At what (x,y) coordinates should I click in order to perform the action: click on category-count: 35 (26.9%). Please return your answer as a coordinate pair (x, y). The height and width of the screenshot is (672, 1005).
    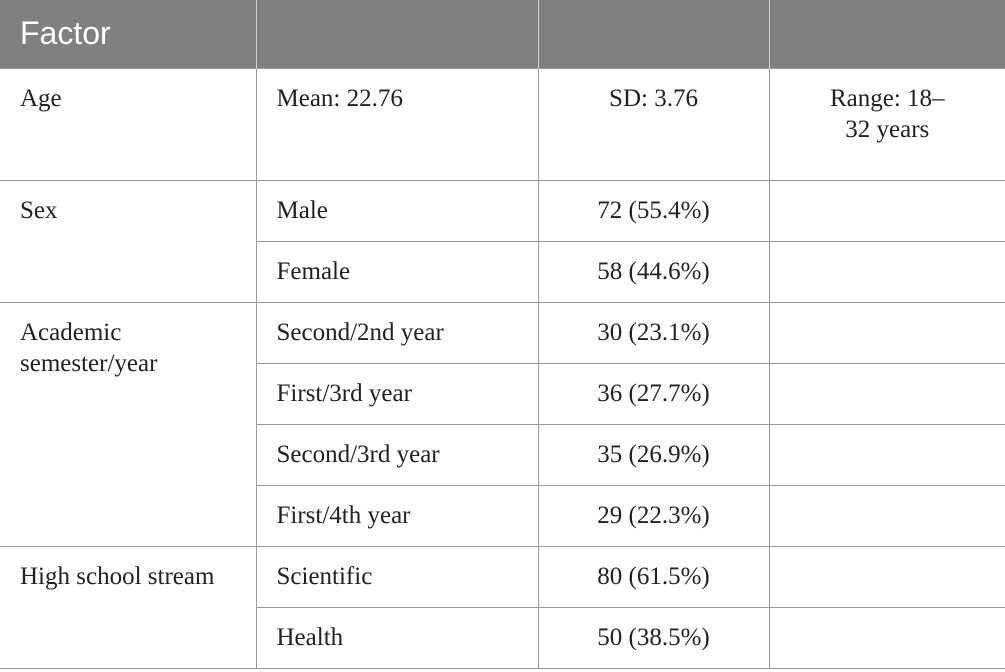
    Looking at the image, I should click on (653, 454).